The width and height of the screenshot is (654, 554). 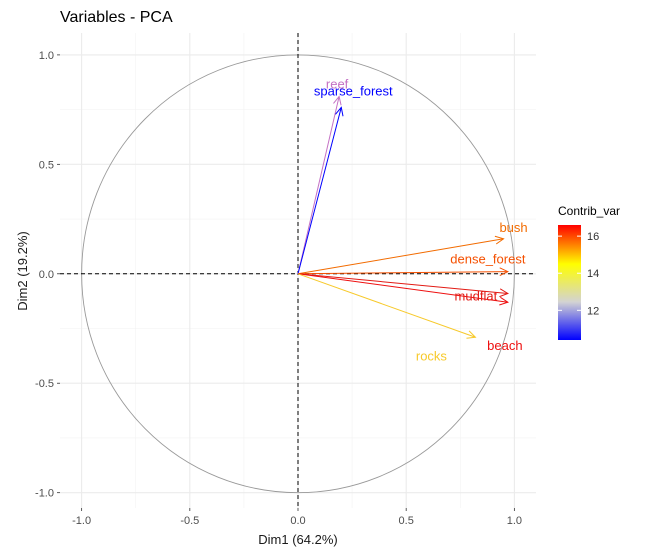 I want to click on label-reef: reef, so click(x=337, y=83).